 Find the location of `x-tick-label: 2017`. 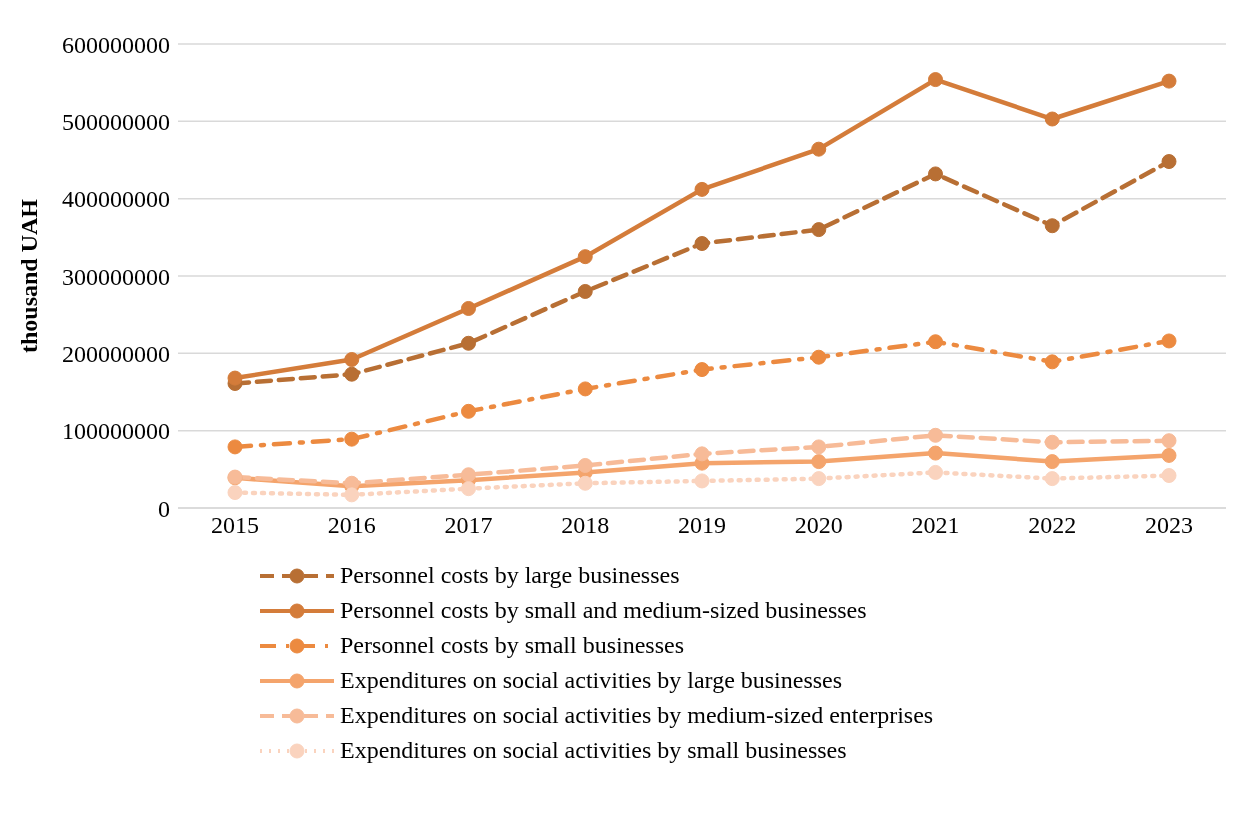

x-tick-label: 2017 is located at coordinates (468, 525).